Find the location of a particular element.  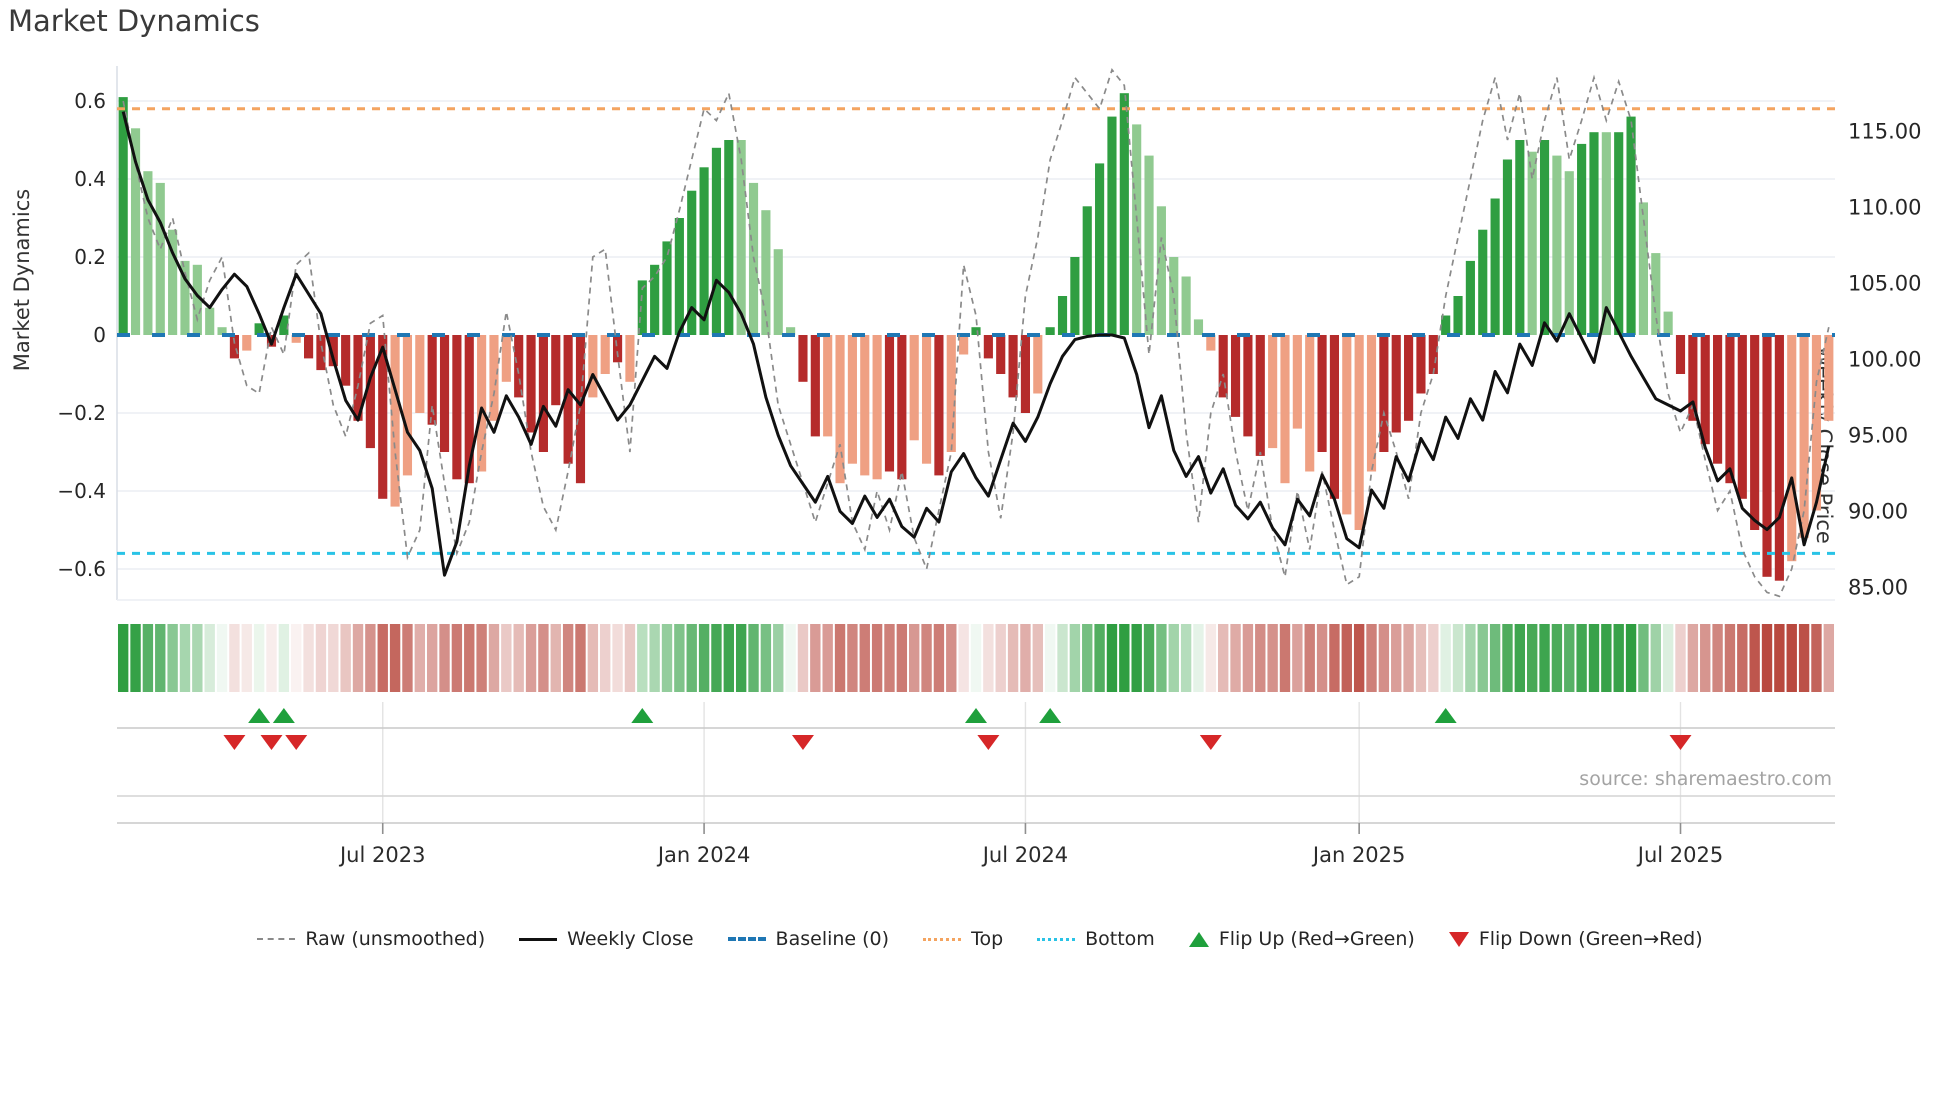

right-tick-label: 105.00 is located at coordinates (1884, 283).